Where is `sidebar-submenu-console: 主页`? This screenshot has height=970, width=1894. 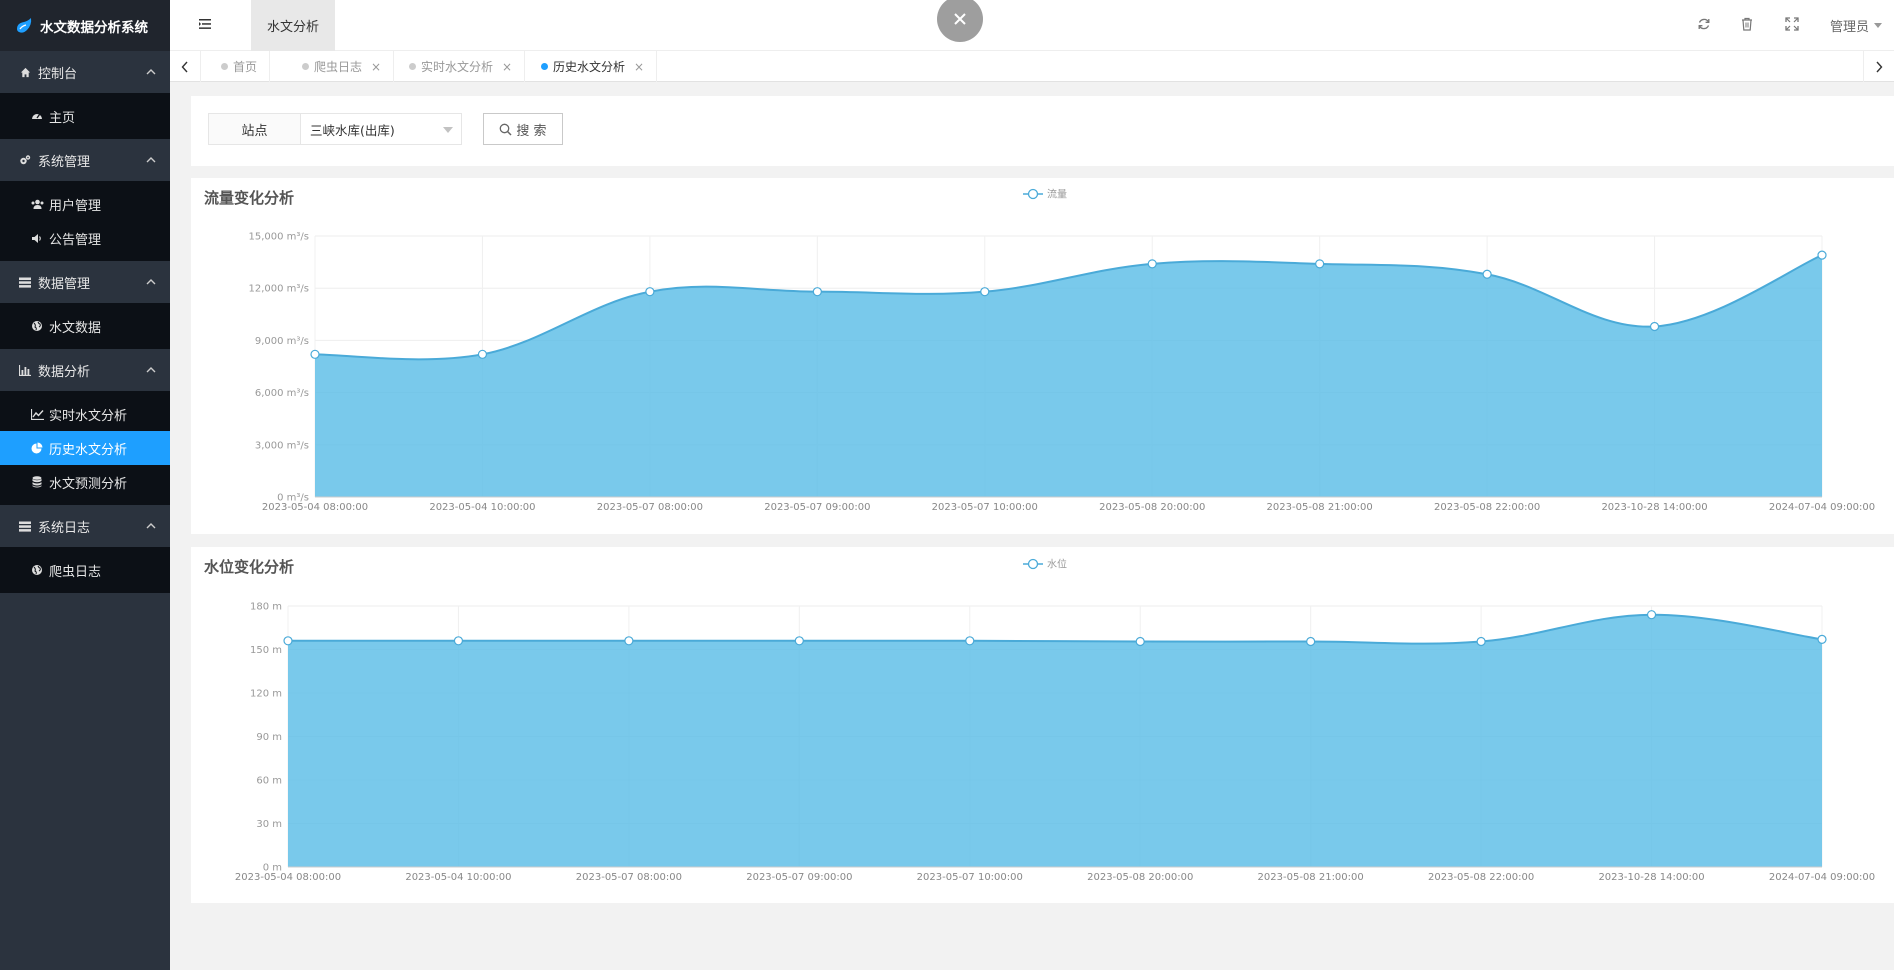
sidebar-submenu-console: 主页 is located at coordinates (85, 116).